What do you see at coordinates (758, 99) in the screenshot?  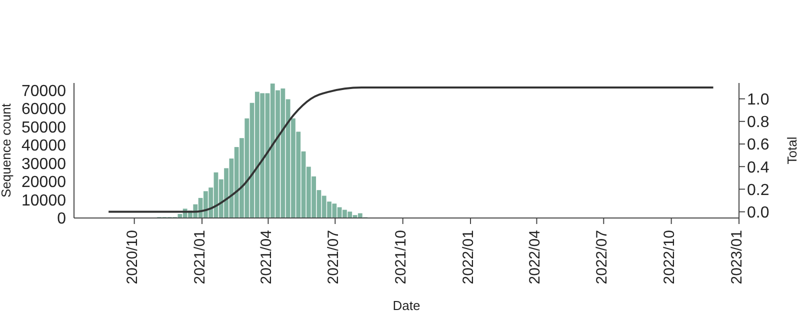 I see `y2-tick-label: 1.0` at bounding box center [758, 99].